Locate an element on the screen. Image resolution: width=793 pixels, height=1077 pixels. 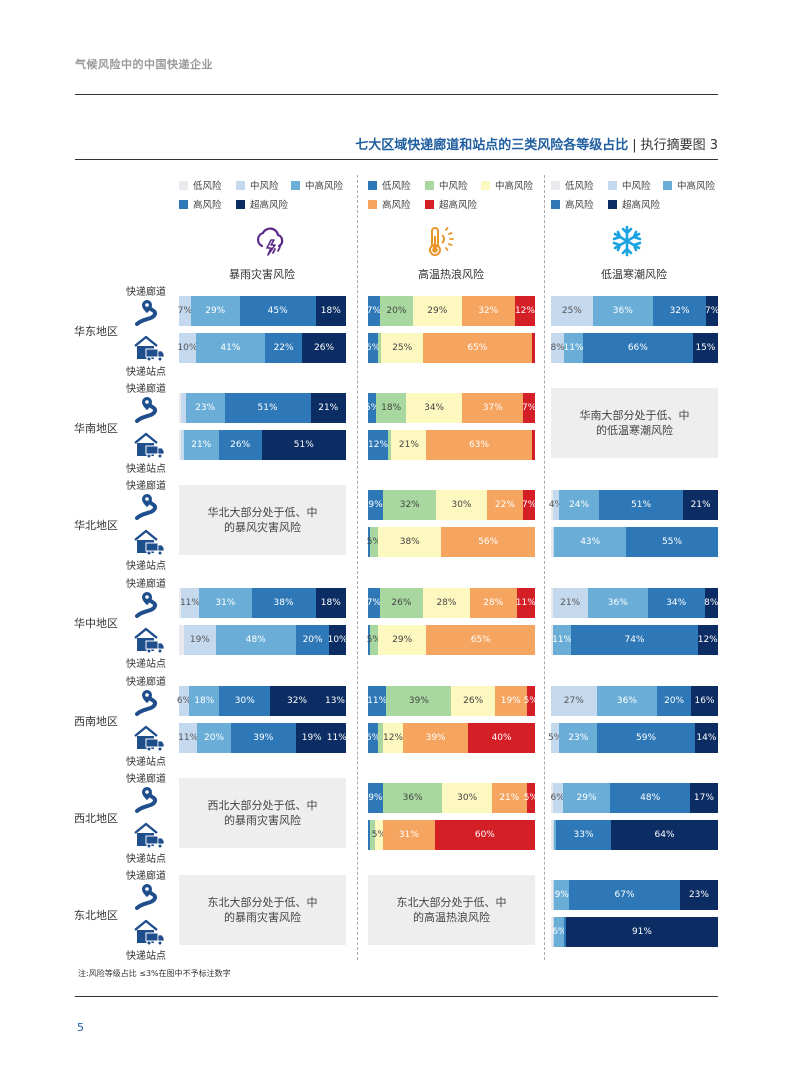
bar-segment: 60% is located at coordinates (484, 835).